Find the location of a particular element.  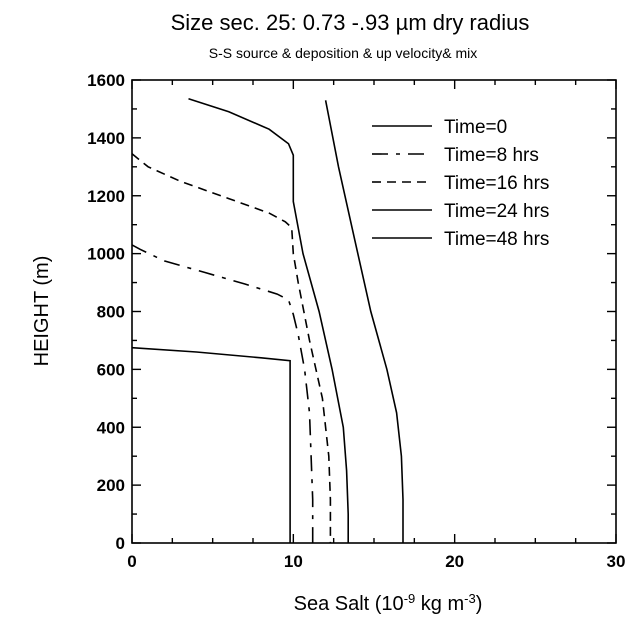

x-axis-label-close: ) is located at coordinates (479, 604).